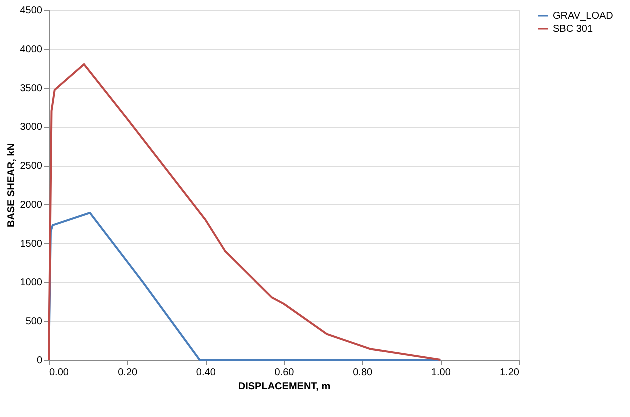 The height and width of the screenshot is (417, 630). I want to click on y-tick-label: 1000, so click(31, 283).